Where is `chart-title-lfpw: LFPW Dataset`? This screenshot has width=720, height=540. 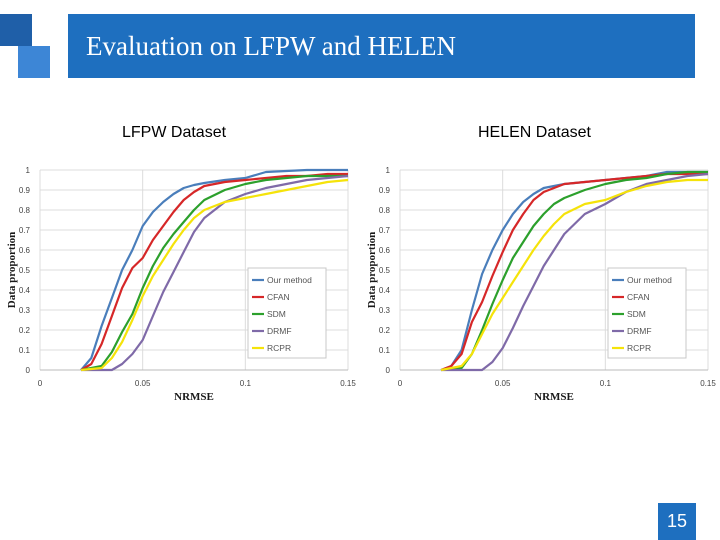
chart-title-lfpw: LFPW Dataset is located at coordinates (174, 132).